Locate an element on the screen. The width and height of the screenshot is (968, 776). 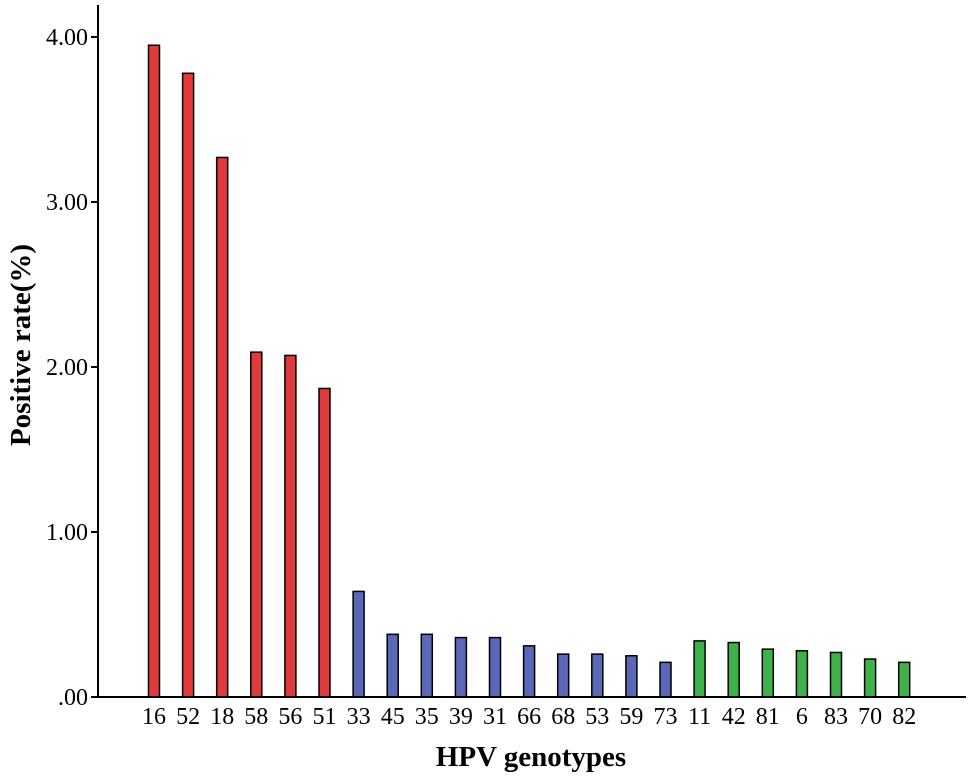
x-tick-label-31: 31 is located at coordinates (495, 717).